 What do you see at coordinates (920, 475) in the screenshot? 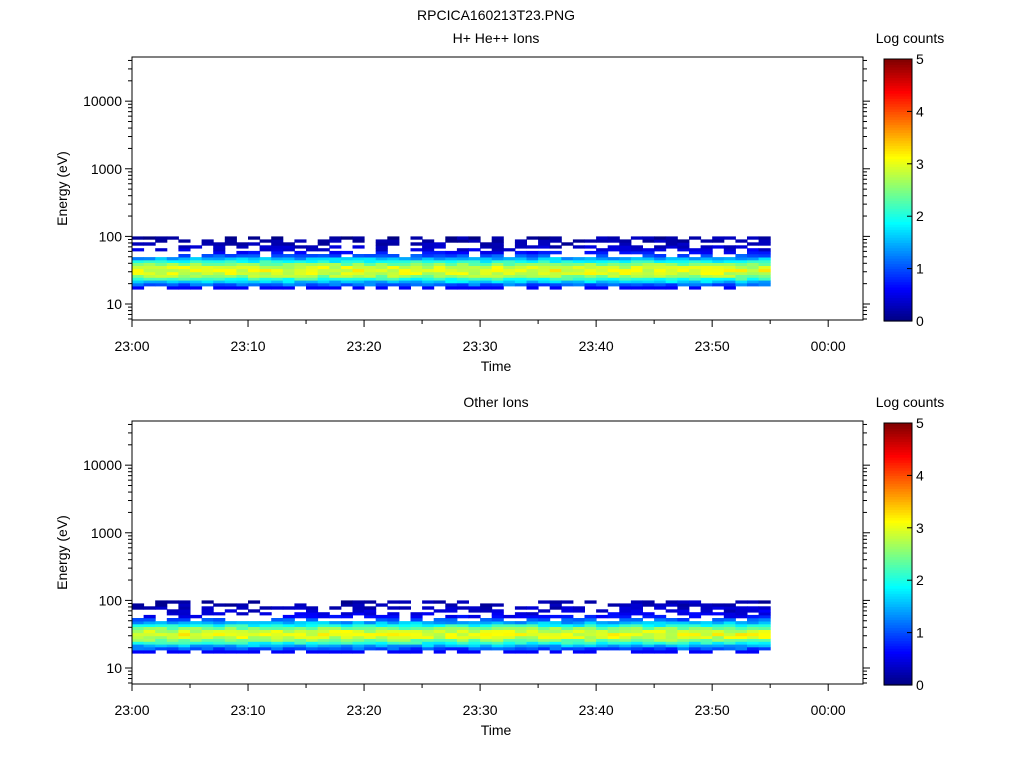
I see `colorbar-tick-label: 4` at bounding box center [920, 475].